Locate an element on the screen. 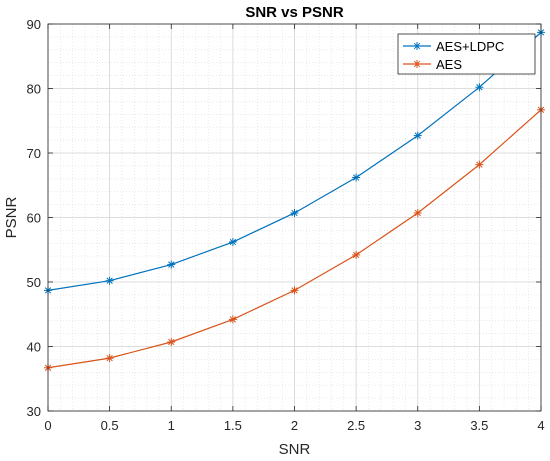 The height and width of the screenshot is (461, 550). y-tick-label: 30 is located at coordinates (34, 411).